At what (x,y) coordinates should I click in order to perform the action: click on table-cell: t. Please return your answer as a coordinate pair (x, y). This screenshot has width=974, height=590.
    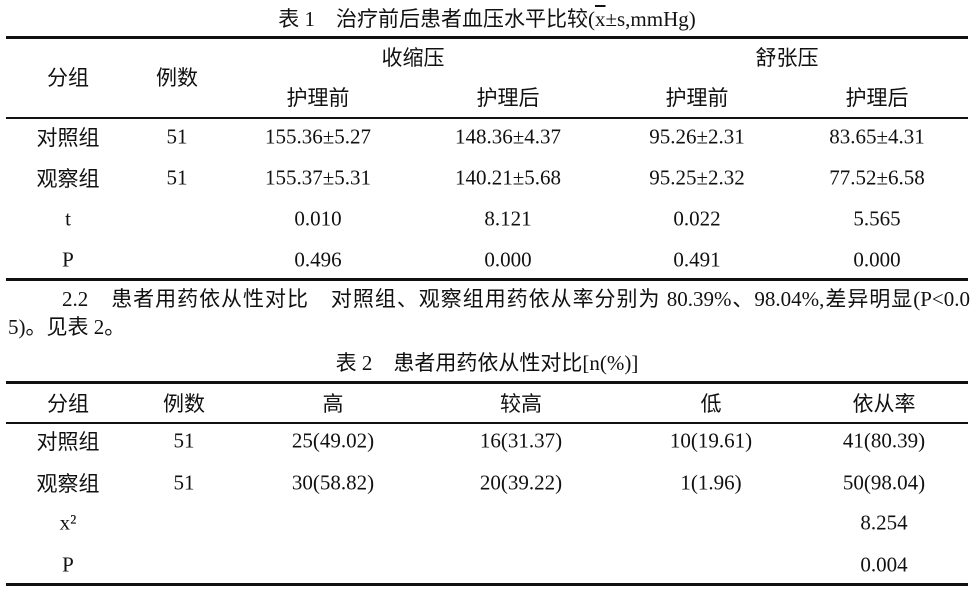
    Looking at the image, I should click on (68, 218).